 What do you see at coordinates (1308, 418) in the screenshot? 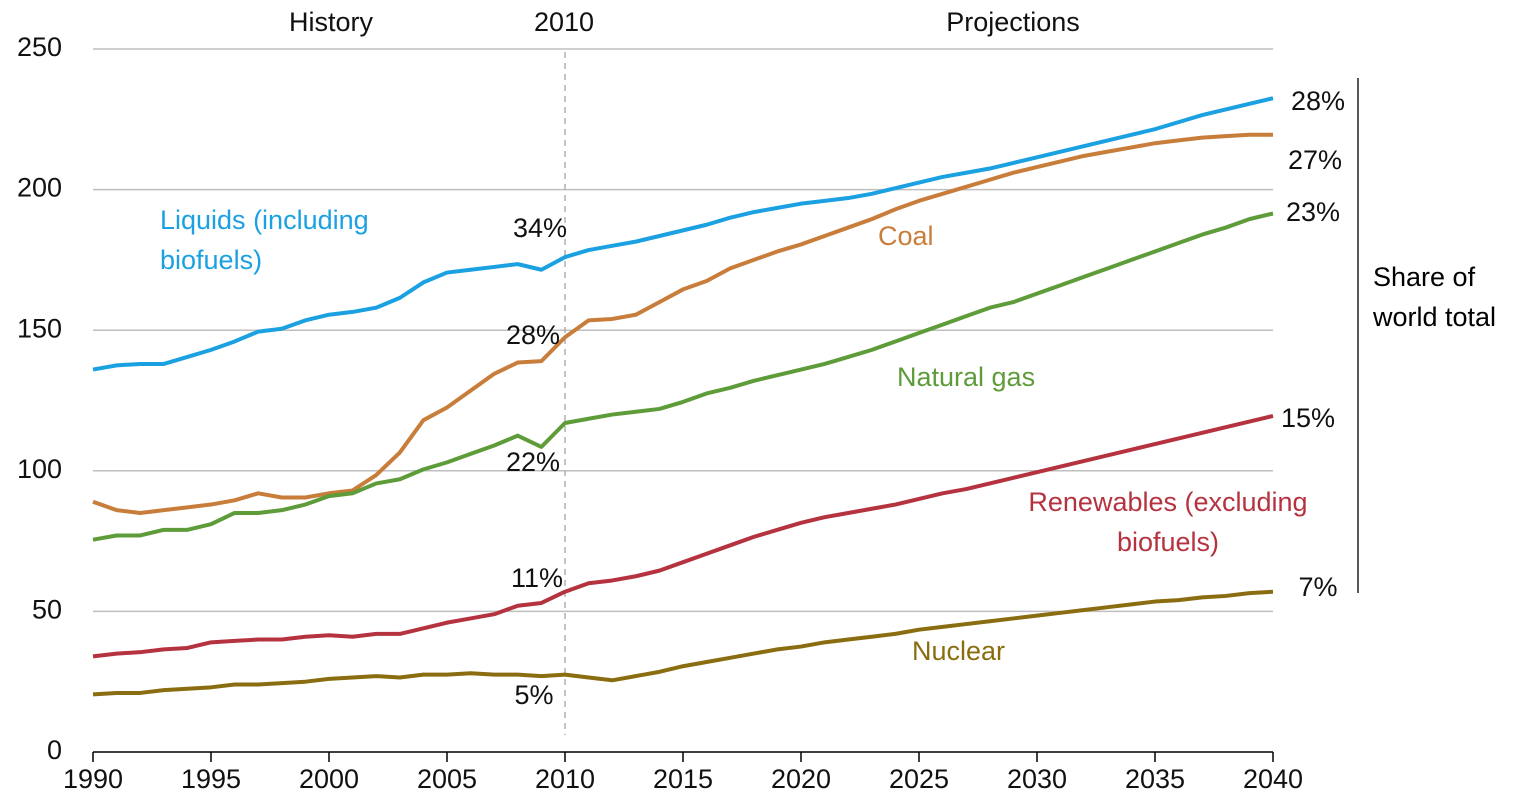
I see `share-label: 15%` at bounding box center [1308, 418].